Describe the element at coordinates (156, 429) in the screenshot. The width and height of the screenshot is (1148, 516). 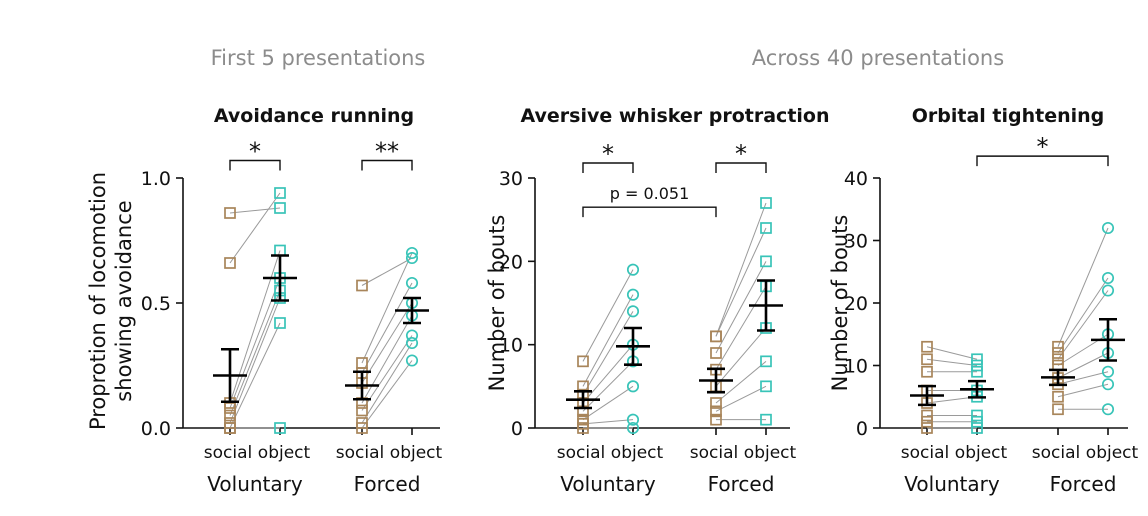
I see `y-tick-label: 0.0` at that location.